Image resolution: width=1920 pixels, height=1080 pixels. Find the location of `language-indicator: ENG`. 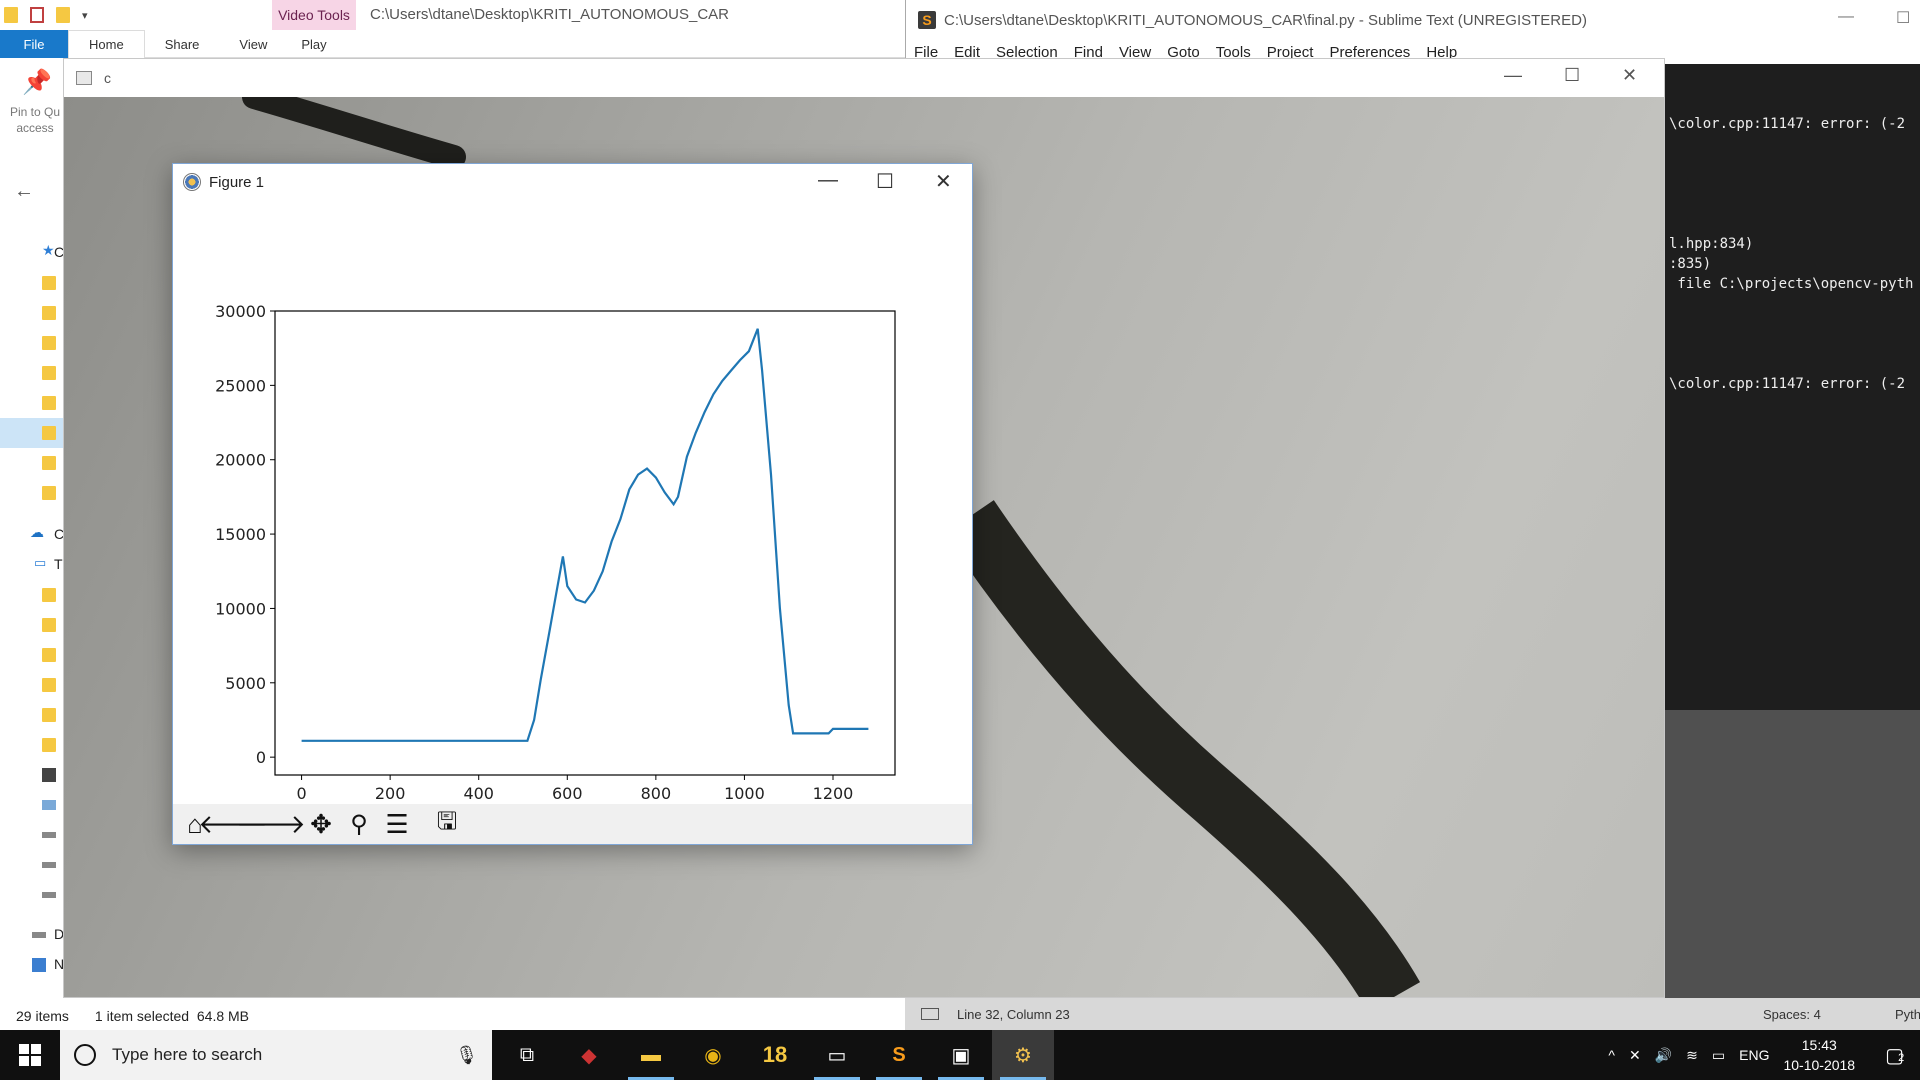

language-indicator: ENG is located at coordinates (1754, 1055).